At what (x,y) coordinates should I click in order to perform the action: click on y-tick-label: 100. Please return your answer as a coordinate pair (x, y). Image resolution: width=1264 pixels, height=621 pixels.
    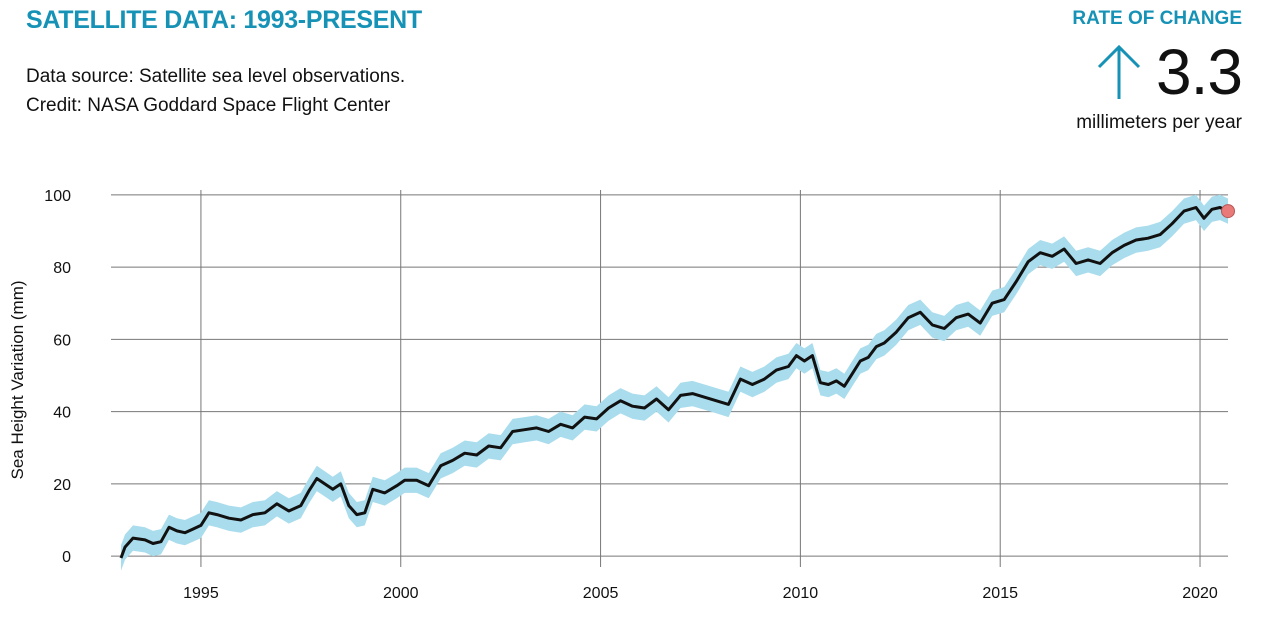
    Looking at the image, I should click on (57, 196).